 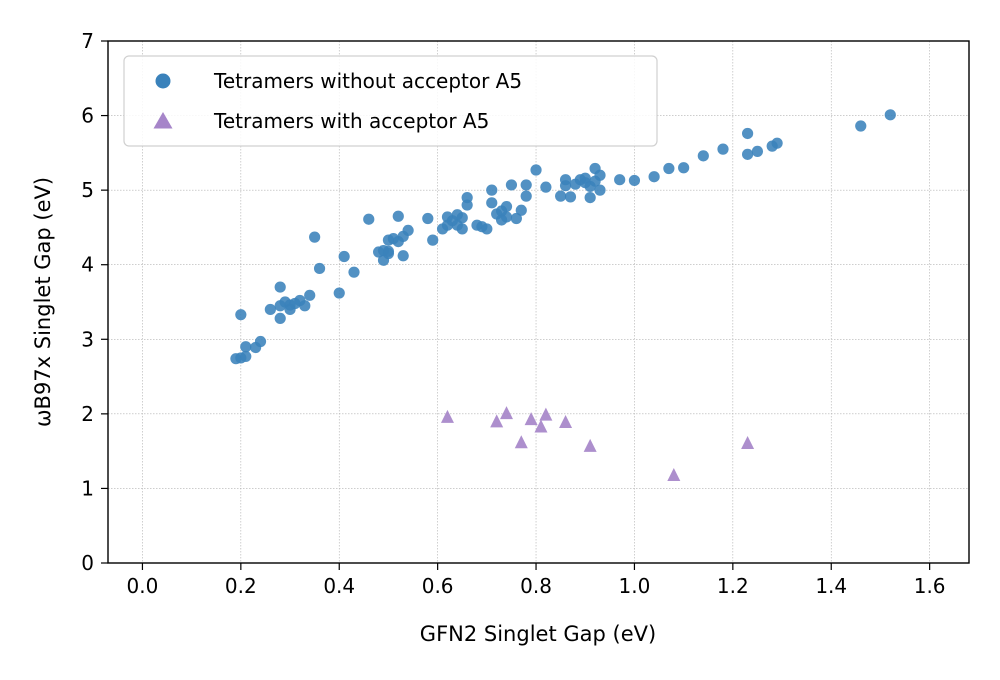 What do you see at coordinates (87, 265) in the screenshot?
I see `y-tick-label: 4` at bounding box center [87, 265].